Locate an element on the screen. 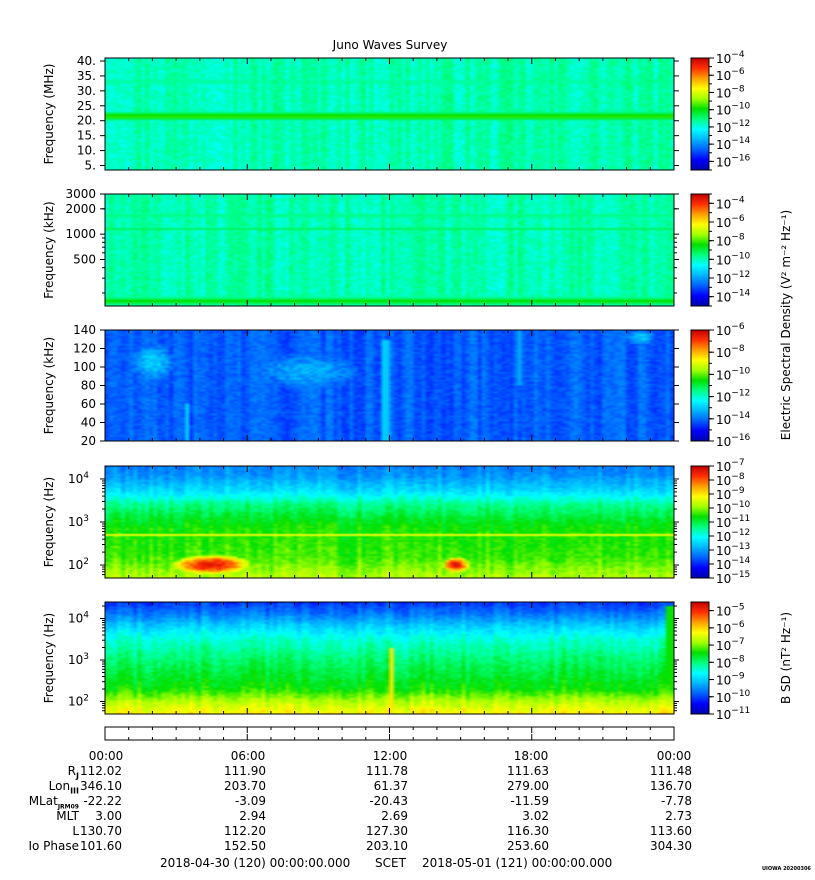 This screenshot has width=815, height=880. colorbar-tick-label: 10⁻¹⁵ is located at coordinates (733, 578).